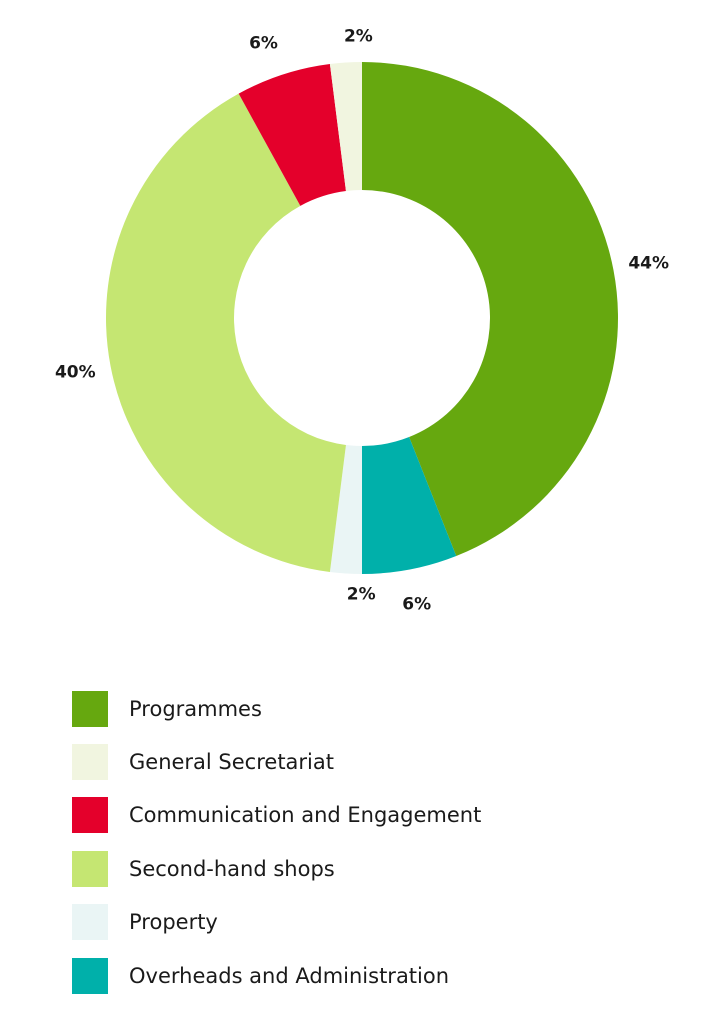  What do you see at coordinates (409, 505) in the screenshot?
I see `slice-overheads-and-administration` at bounding box center [409, 505].